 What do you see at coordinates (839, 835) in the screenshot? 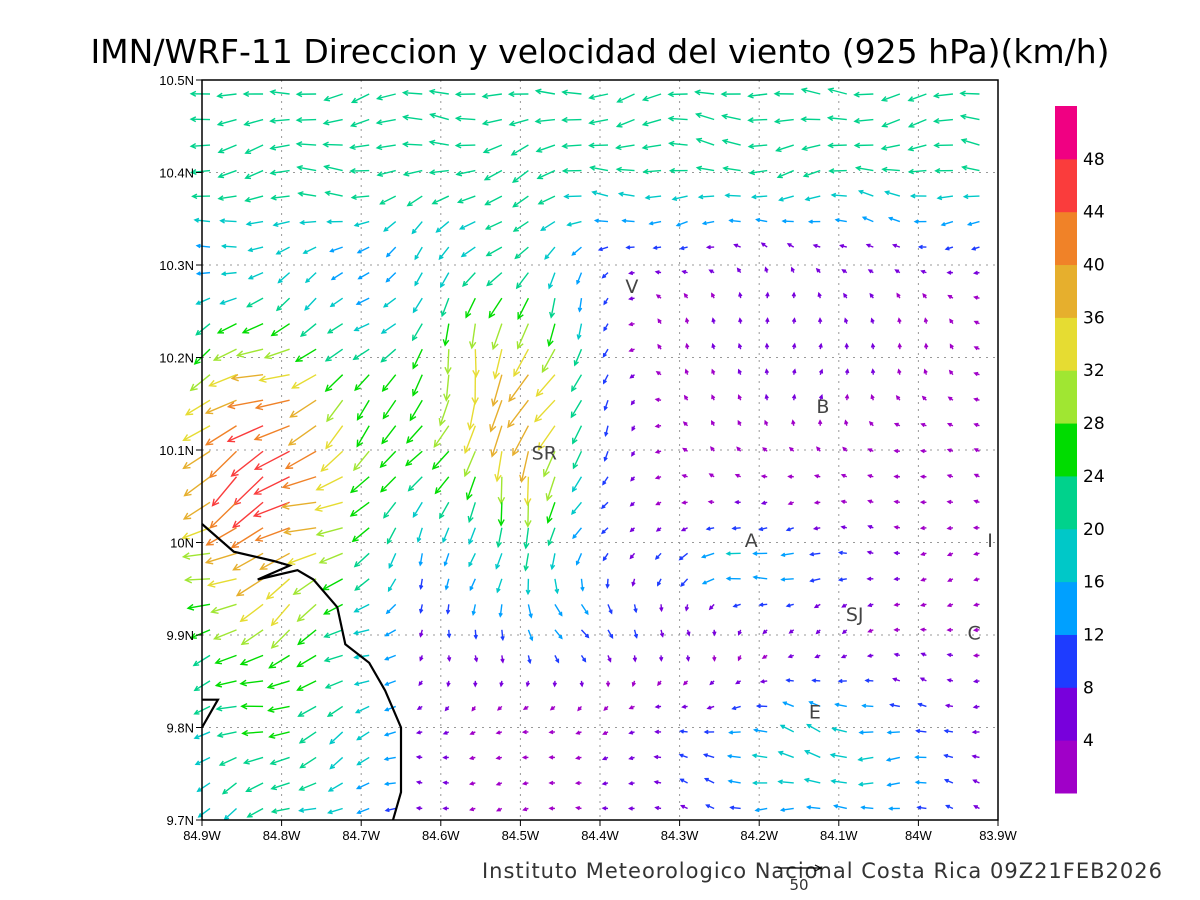
I see `x-tick-label: 84.1W` at bounding box center [839, 835].